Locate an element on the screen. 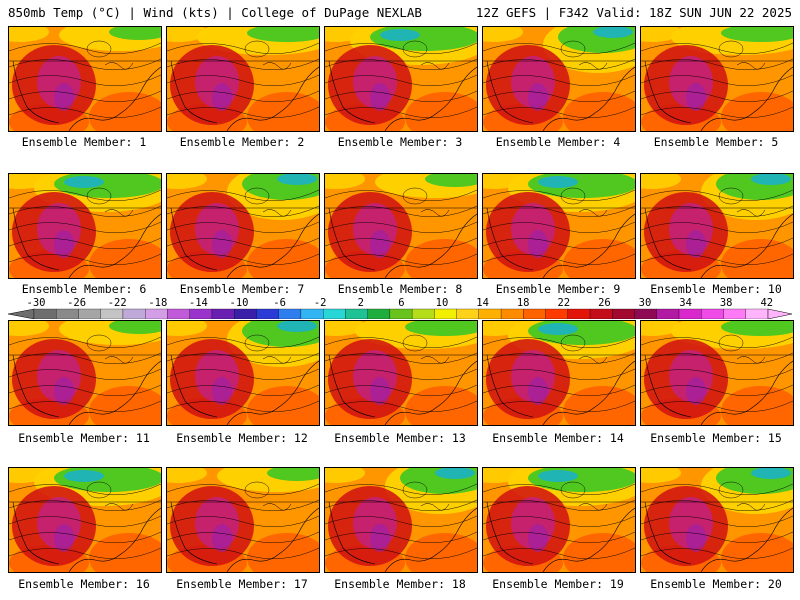 The height and width of the screenshot is (600, 800). ensemble-member-label: Ensemble Member: 5 is located at coordinates (716, 142).